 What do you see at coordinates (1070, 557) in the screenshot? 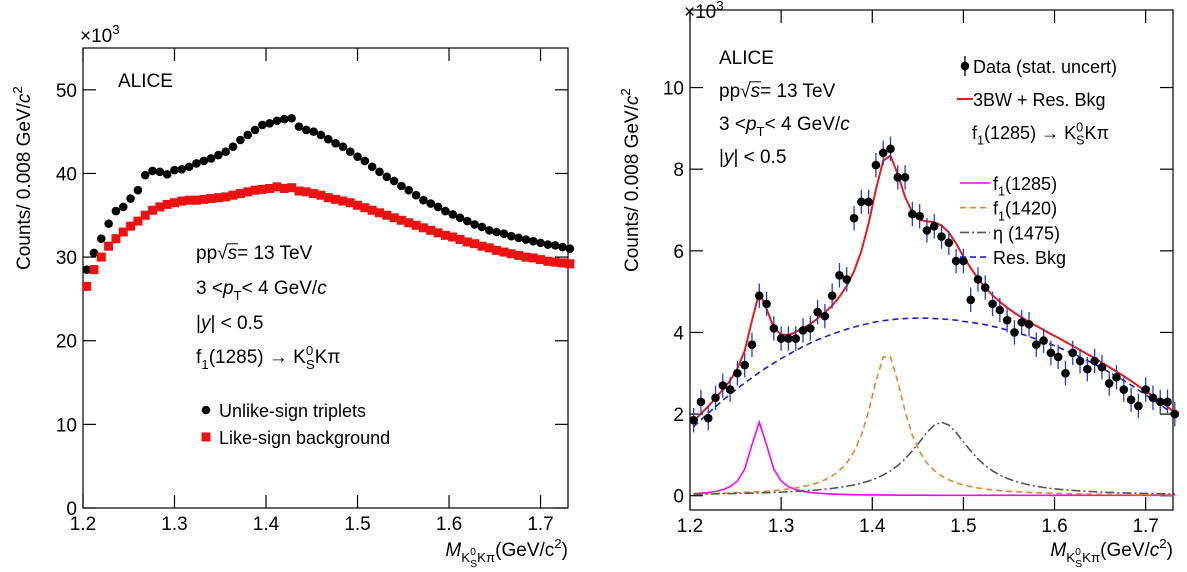
I see `x-axis-title: K` at bounding box center [1070, 557].